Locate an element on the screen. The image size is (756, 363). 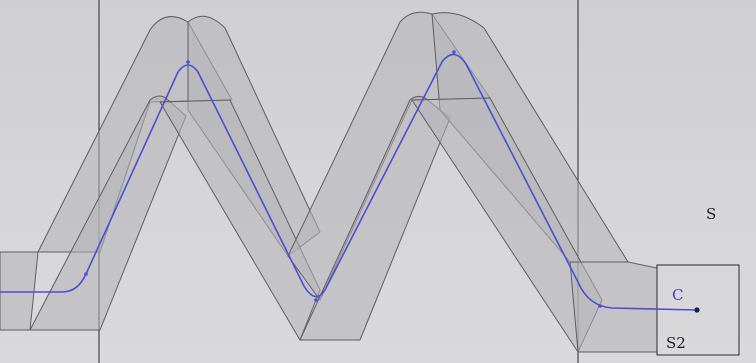
label-s2: S2 is located at coordinates (676, 343).